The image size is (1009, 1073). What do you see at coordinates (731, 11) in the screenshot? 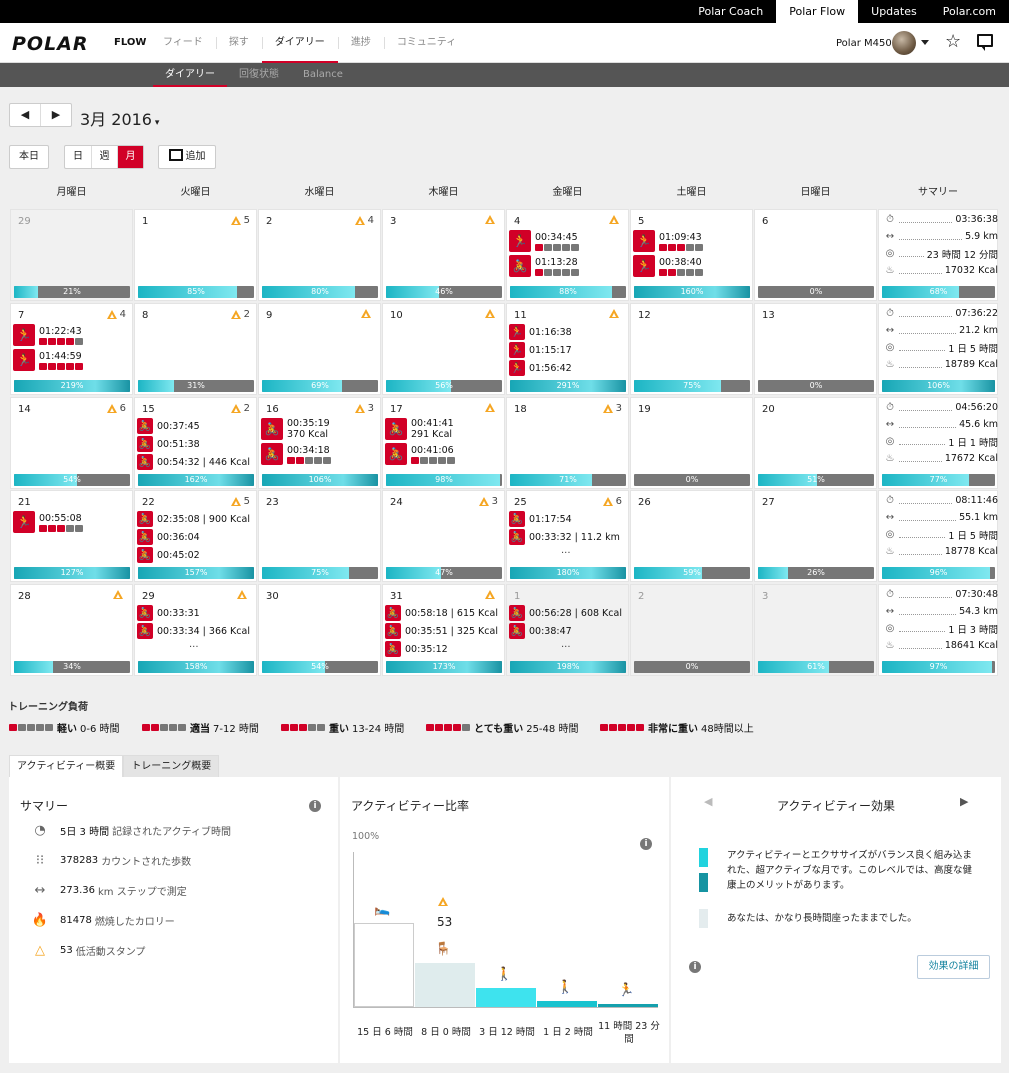
I see `topbar-link-0: Polar Coach` at bounding box center [731, 11].